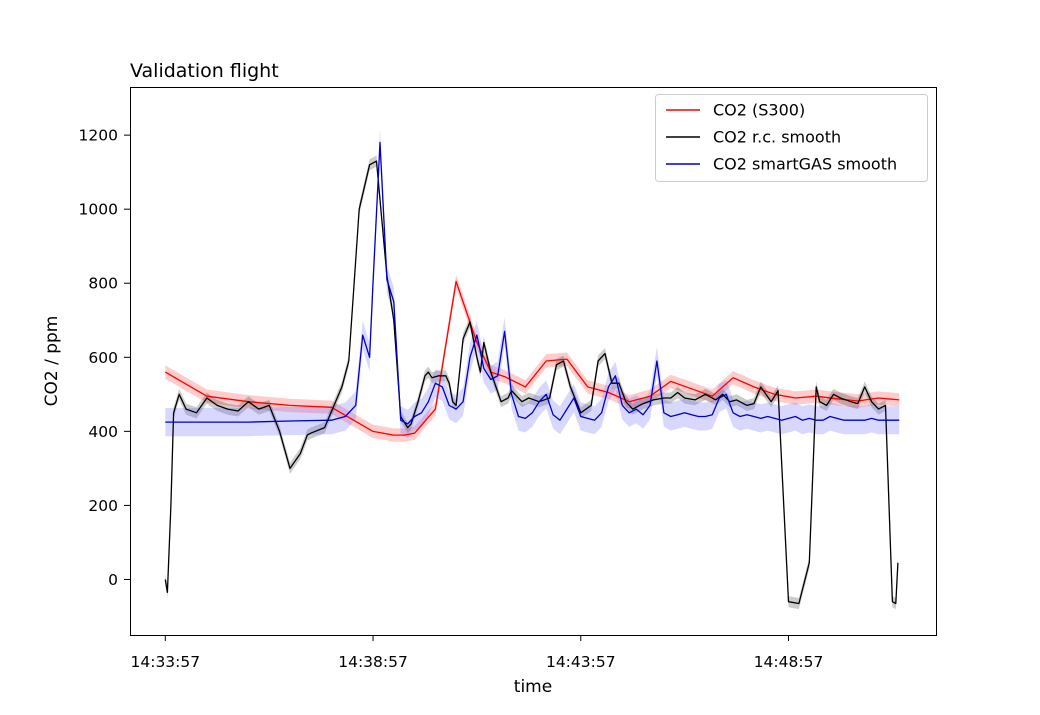 The height and width of the screenshot is (715, 1040). What do you see at coordinates (789, 662) in the screenshot?
I see `x-tick-label: 14:48:57` at bounding box center [789, 662].